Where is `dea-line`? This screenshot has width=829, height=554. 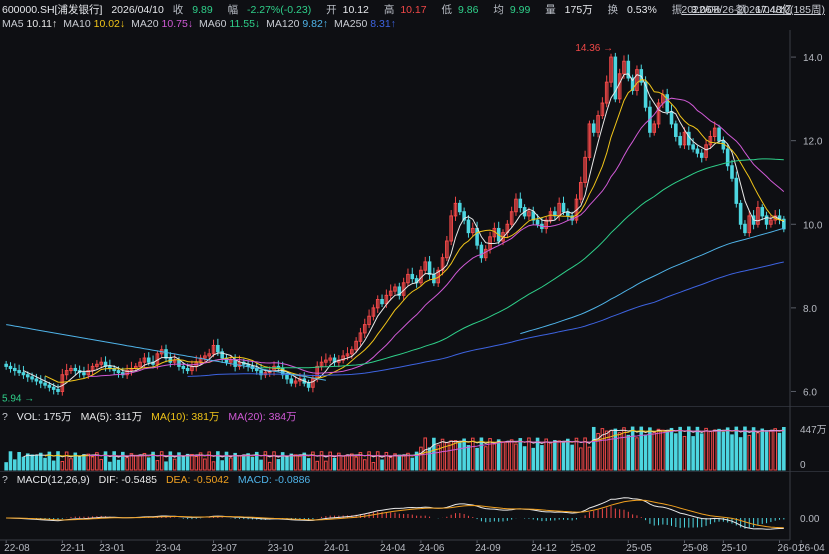 dea-line is located at coordinates (395, 514).